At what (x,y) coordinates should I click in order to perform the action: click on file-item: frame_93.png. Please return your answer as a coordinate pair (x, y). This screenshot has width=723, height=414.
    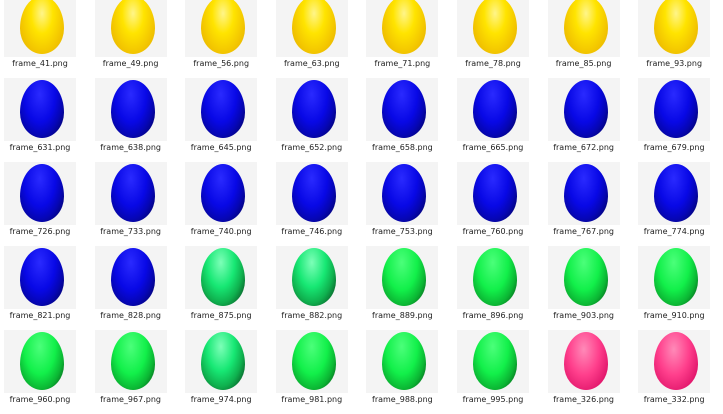
    Looking at the image, I should click on (674, 39).